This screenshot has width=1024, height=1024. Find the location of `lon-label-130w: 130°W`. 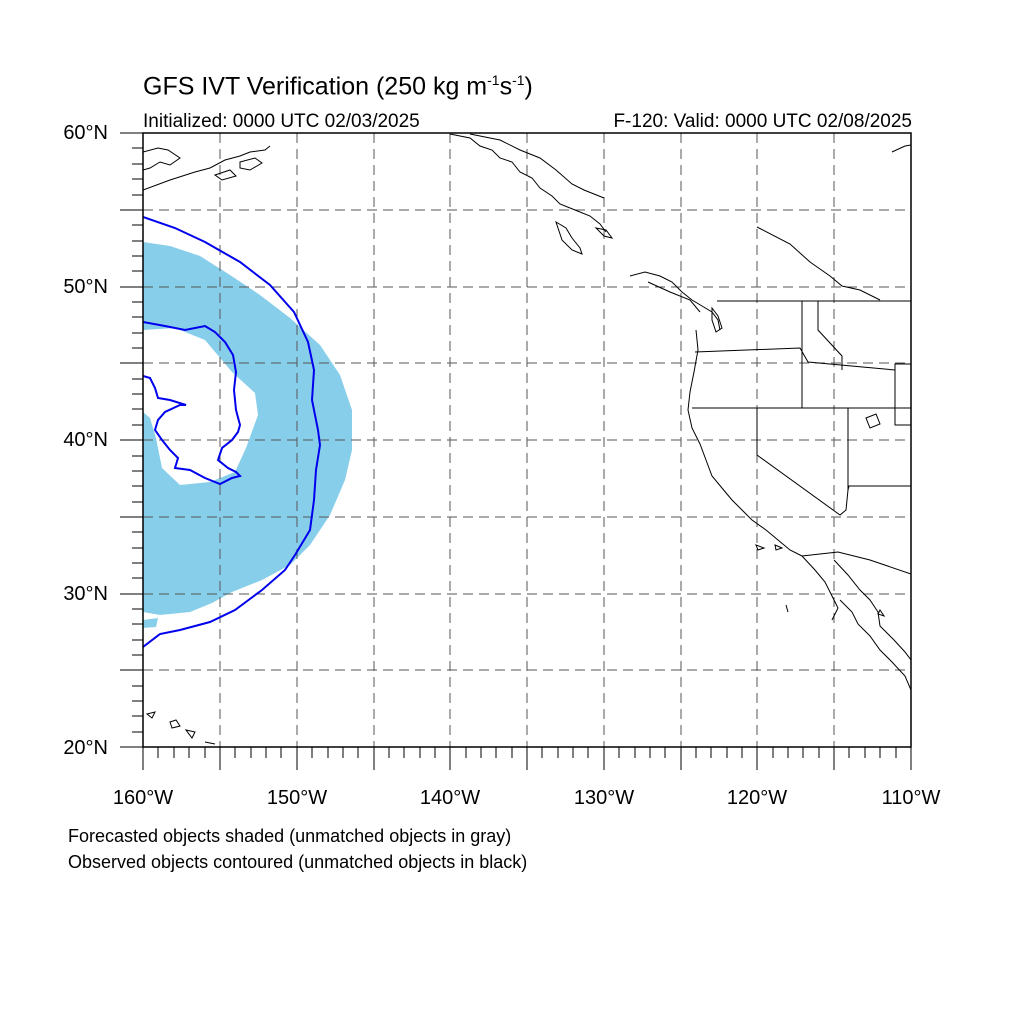

lon-label-130w: 130°W is located at coordinates (604, 798).